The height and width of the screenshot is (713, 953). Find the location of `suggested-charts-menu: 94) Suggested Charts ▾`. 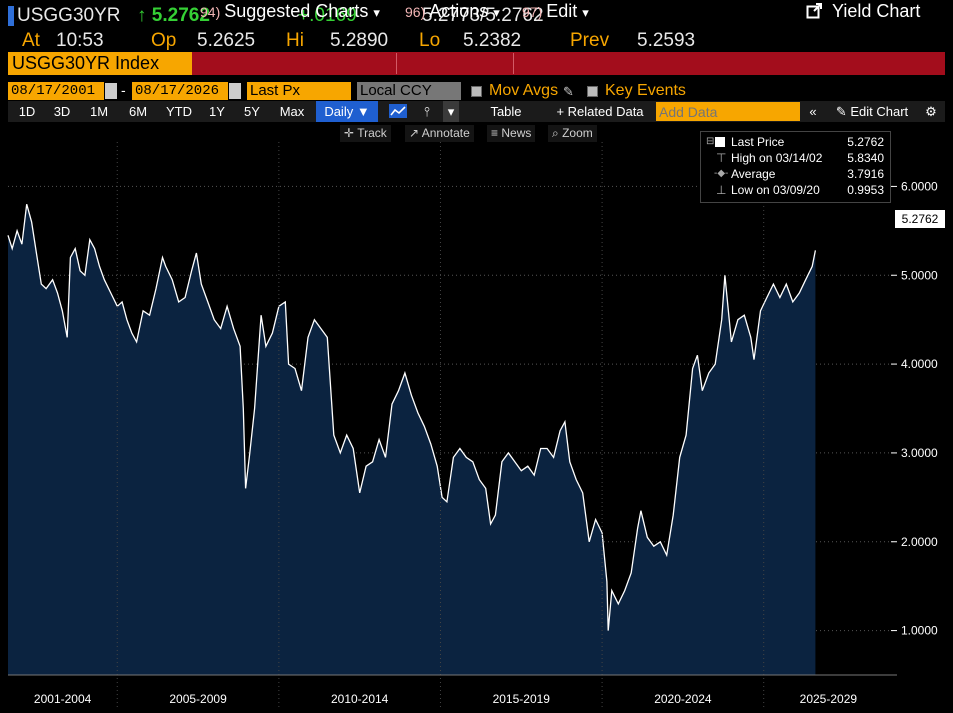

suggested-charts-menu: 94) Suggested Charts ▾ is located at coordinates (290, 11).